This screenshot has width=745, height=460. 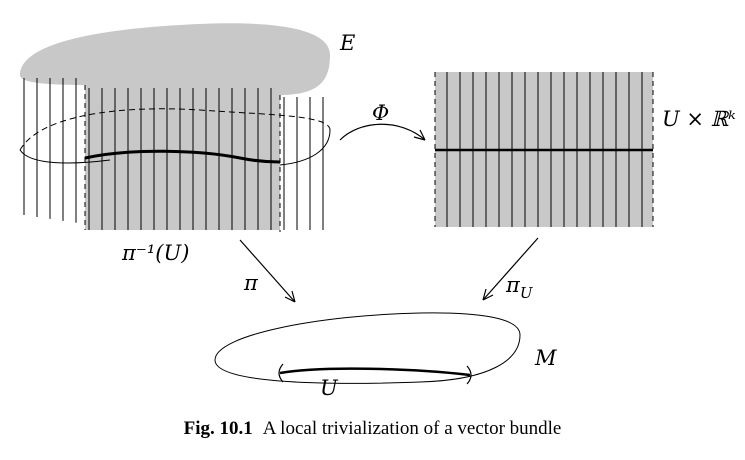 What do you see at coordinates (218, 428) in the screenshot?
I see `figure-number: Fig. 10.1` at bounding box center [218, 428].